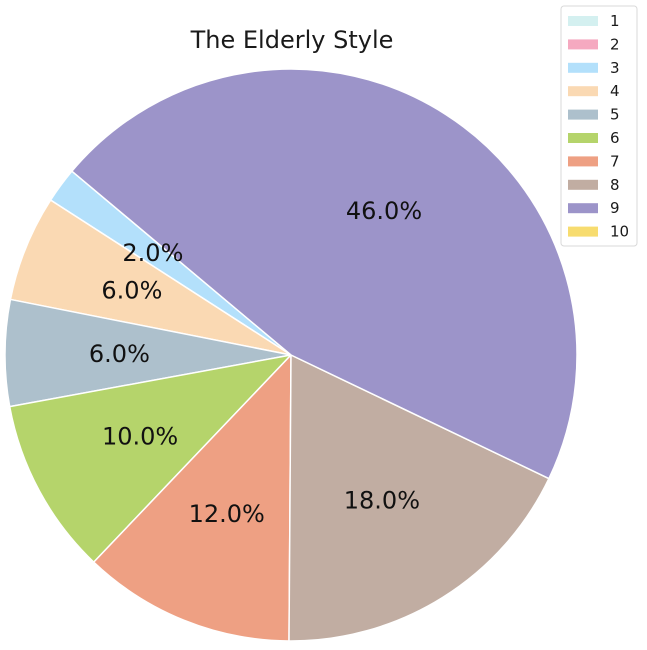 The width and height of the screenshot is (647, 650). I want to click on legend-label-3: 3, so click(615, 68).